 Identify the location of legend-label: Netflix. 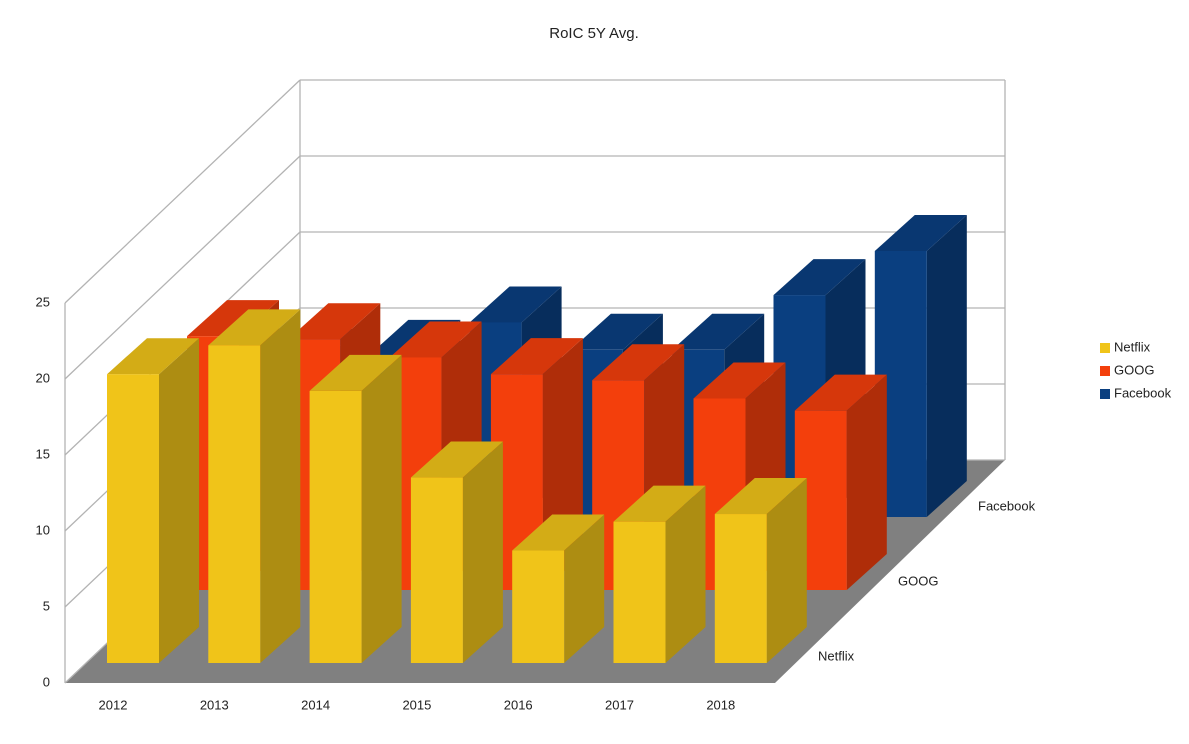
(1132, 346).